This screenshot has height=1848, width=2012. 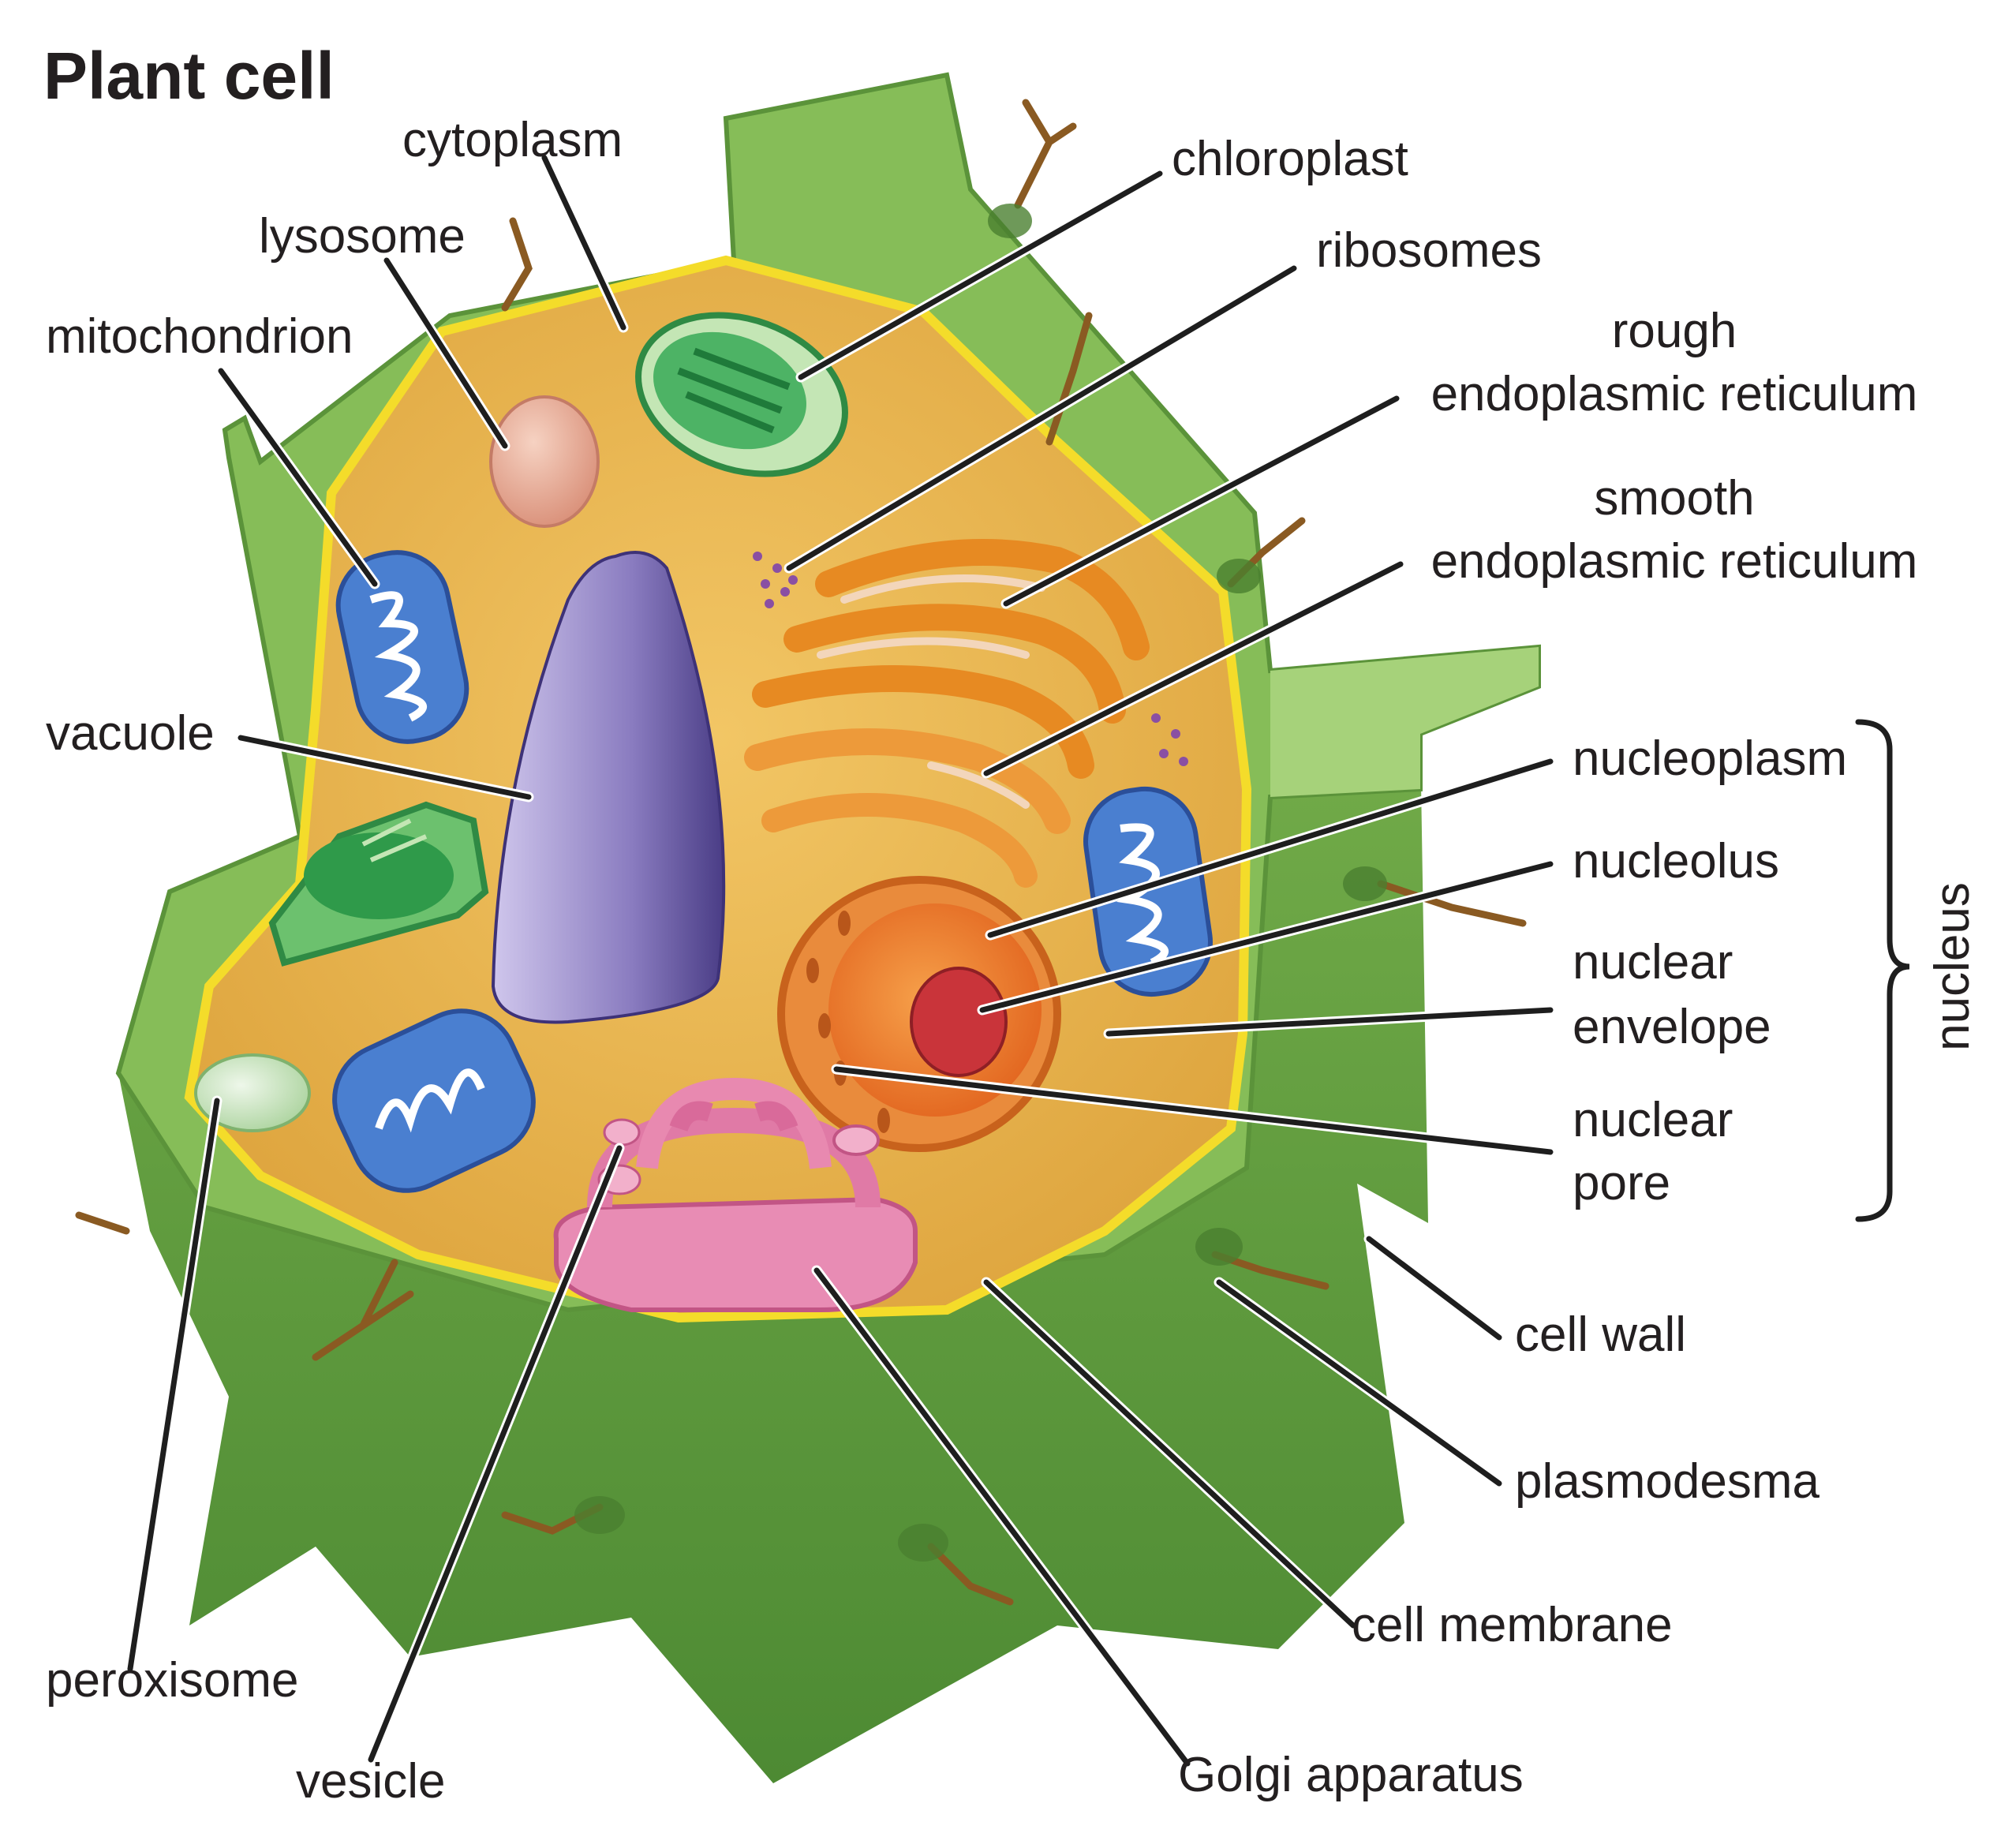 What do you see at coordinates (1675, 331) in the screenshot?
I see `label-rough-er-1: rough` at bounding box center [1675, 331].